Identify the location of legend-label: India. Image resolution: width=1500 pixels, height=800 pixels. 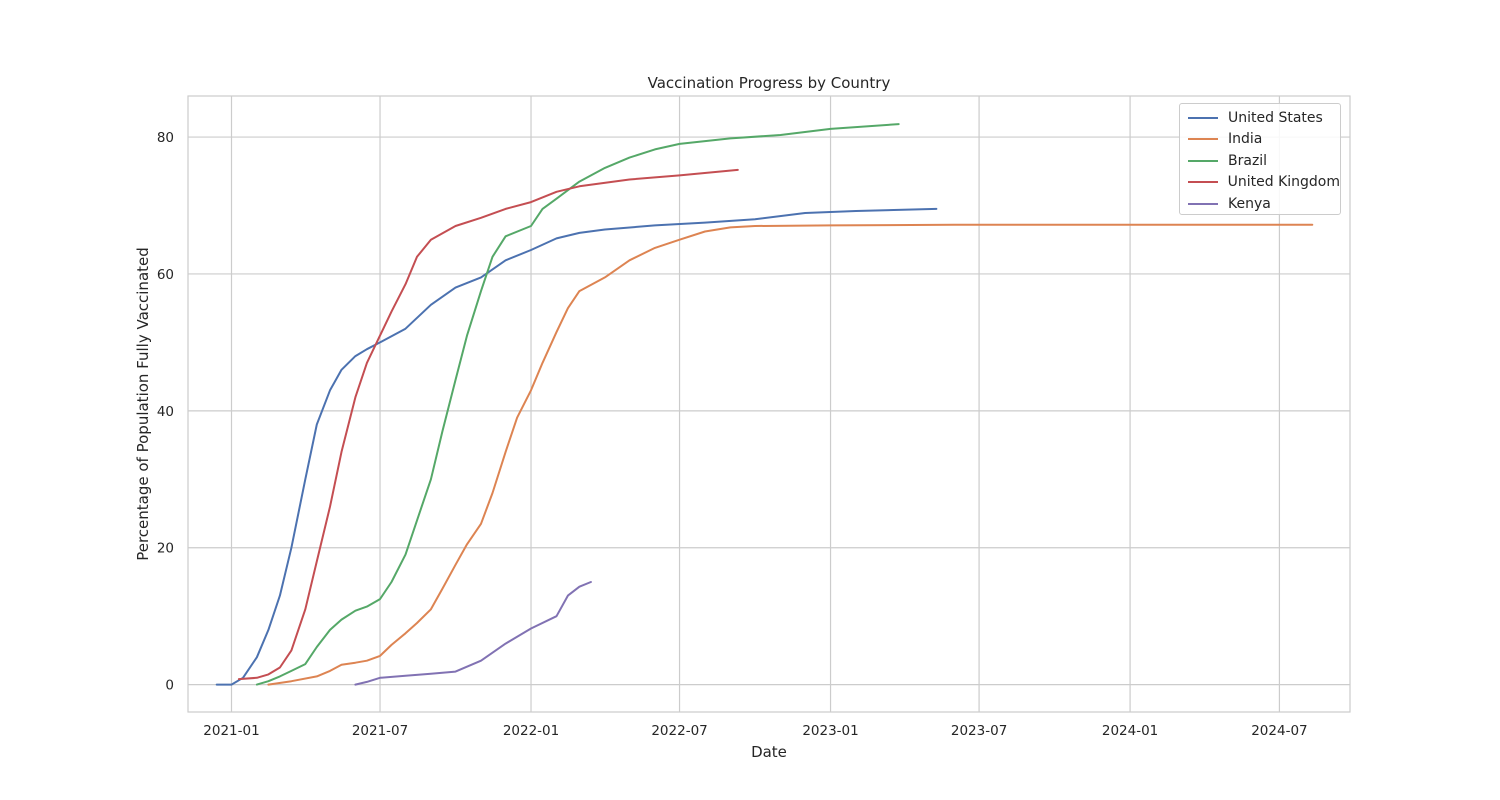
(1245, 139).